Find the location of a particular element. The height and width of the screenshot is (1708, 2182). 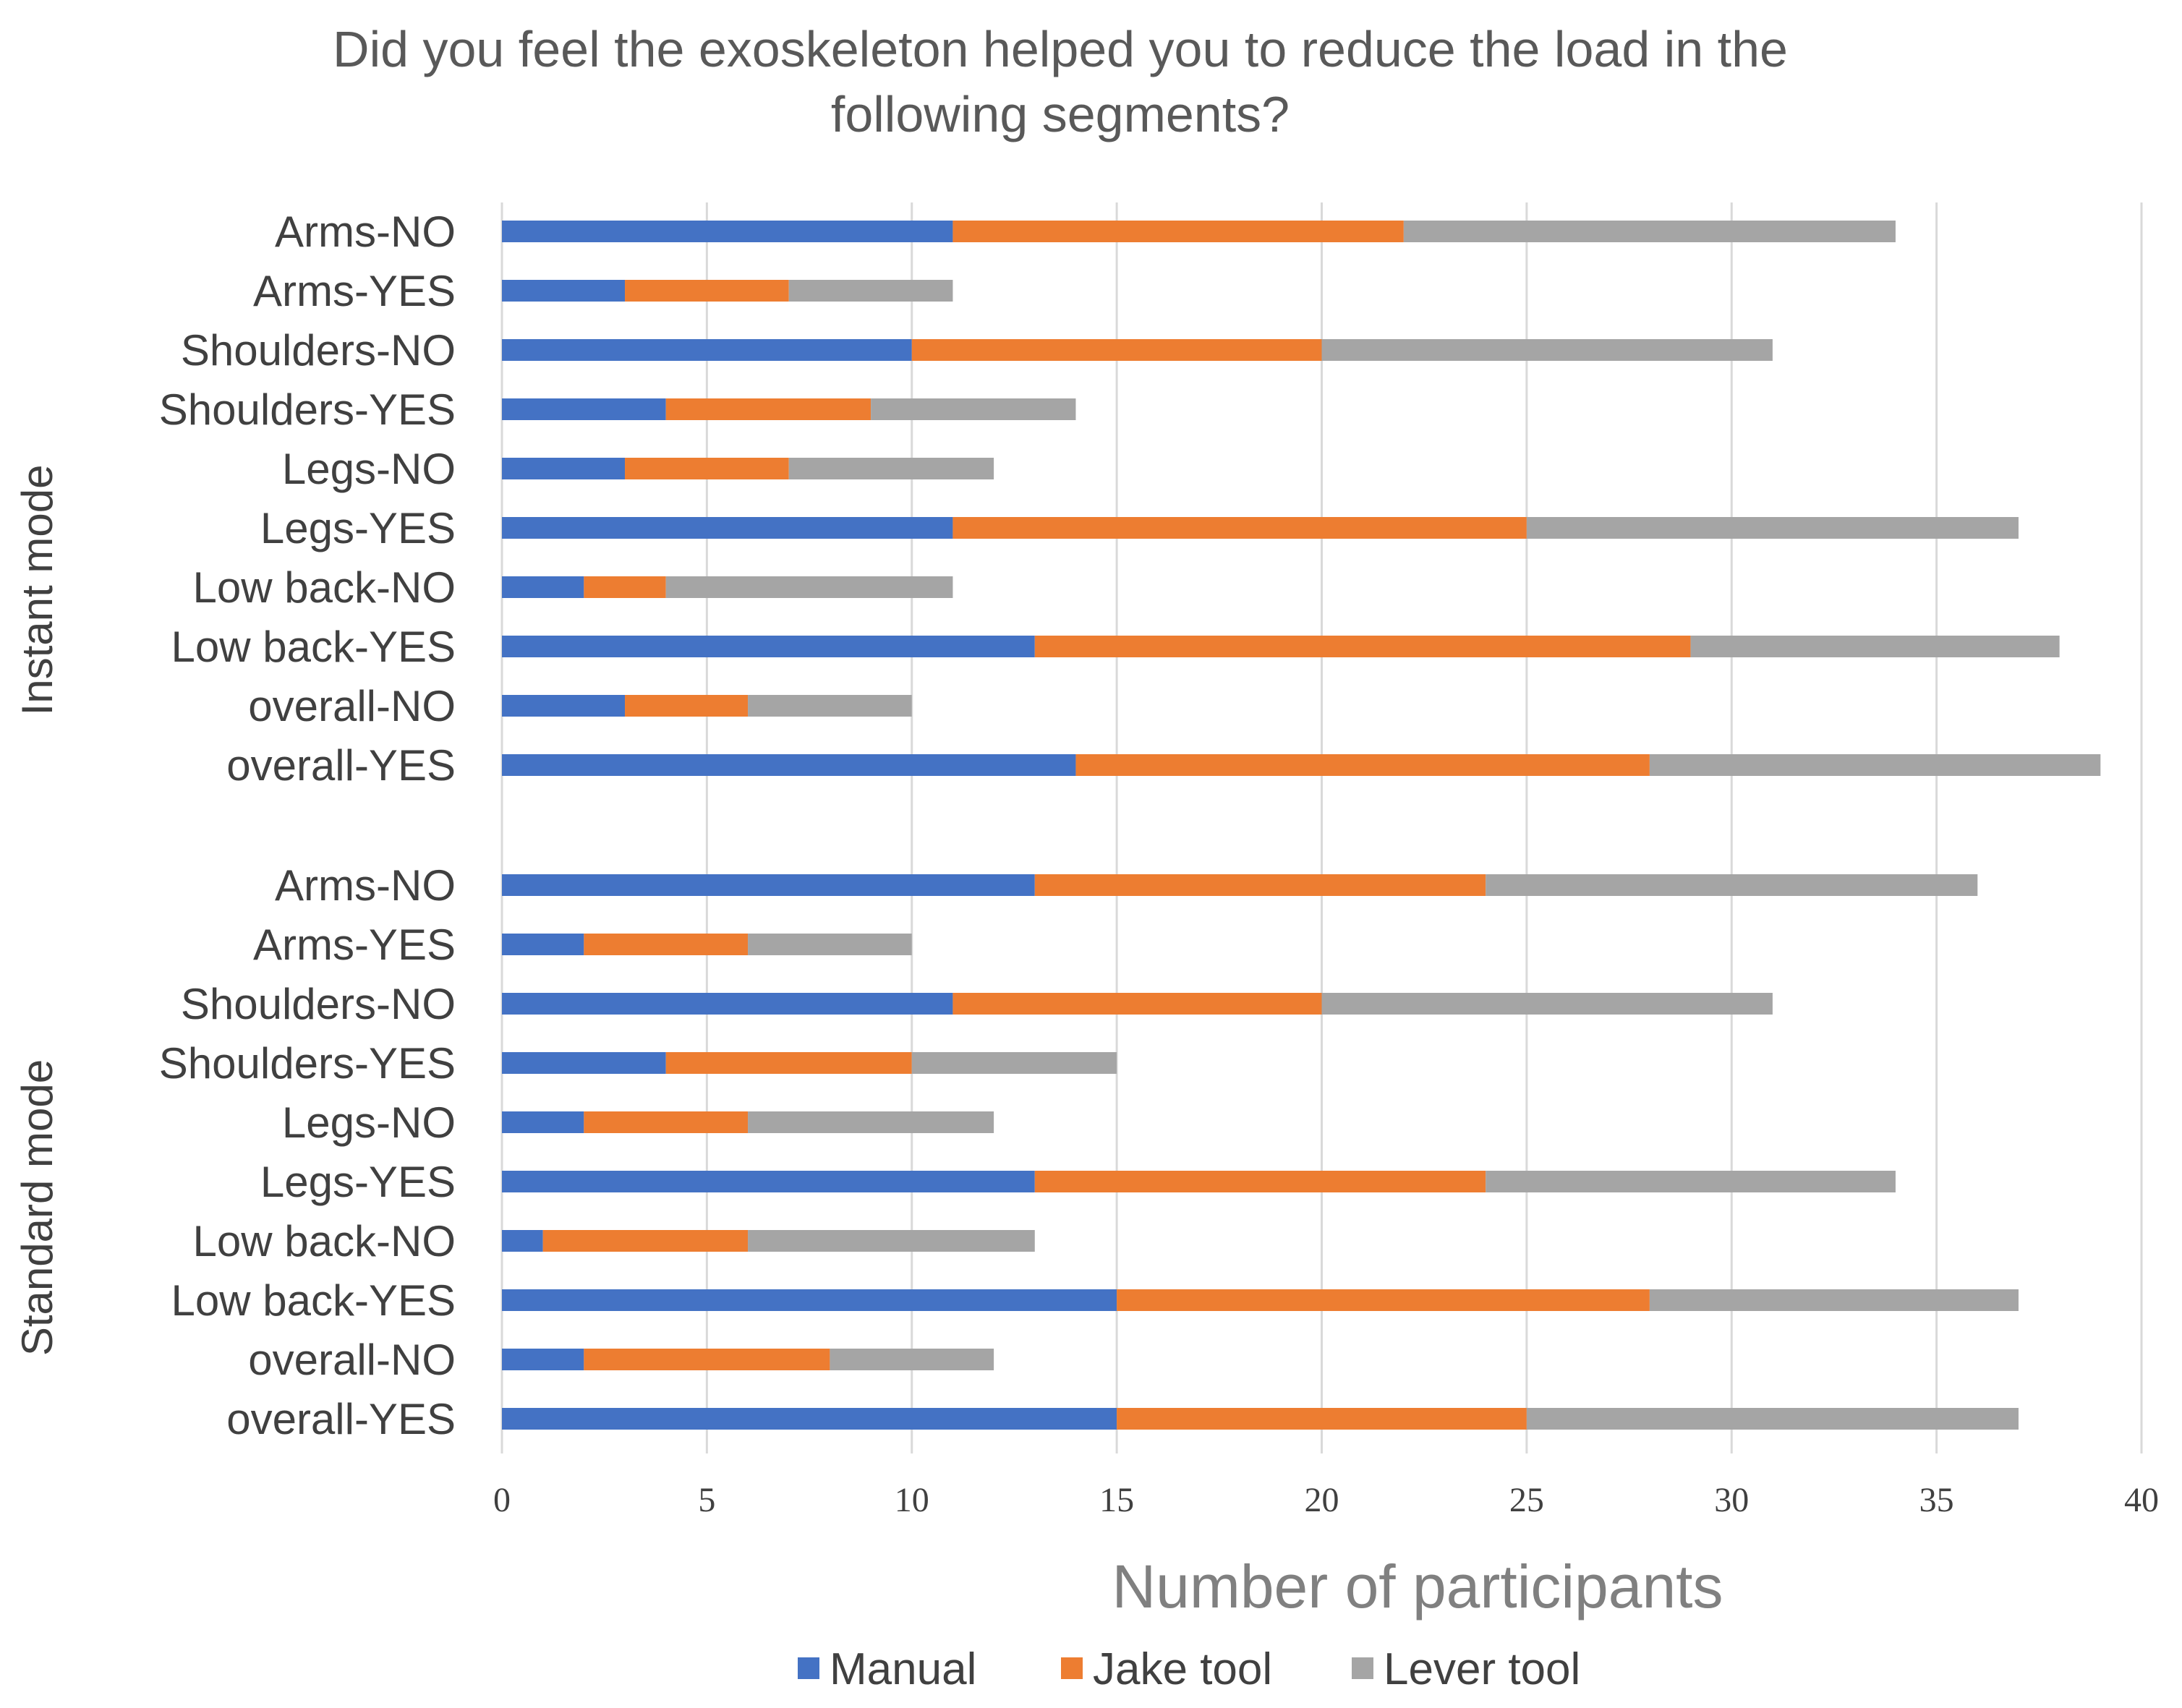

legend-swatch-lever-tool is located at coordinates (1362, 1668).